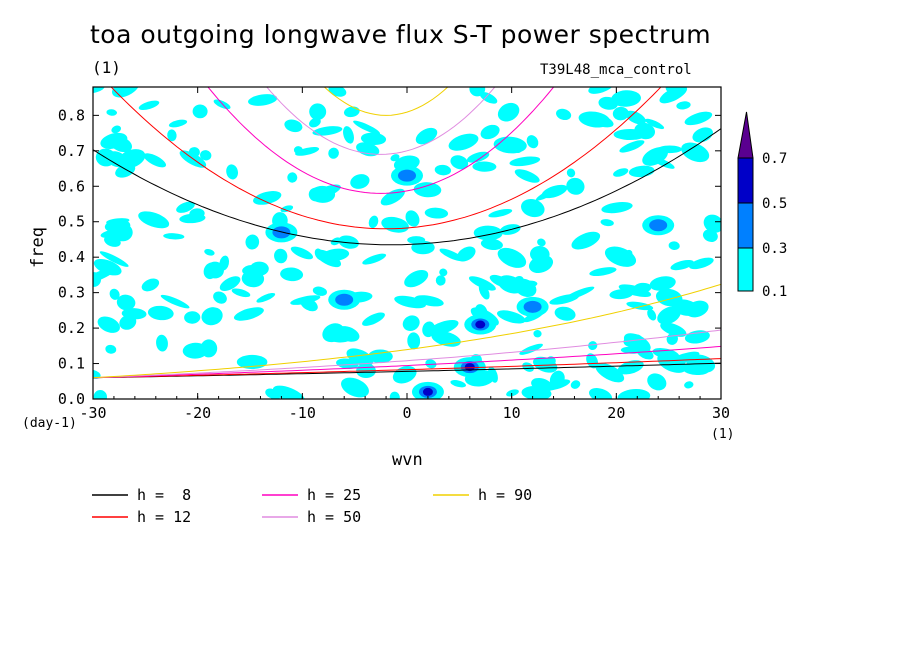 The height and width of the screenshot is (654, 904). Describe the element at coordinates (407, 460) in the screenshot. I see `x-axis-label: wvn` at that location.